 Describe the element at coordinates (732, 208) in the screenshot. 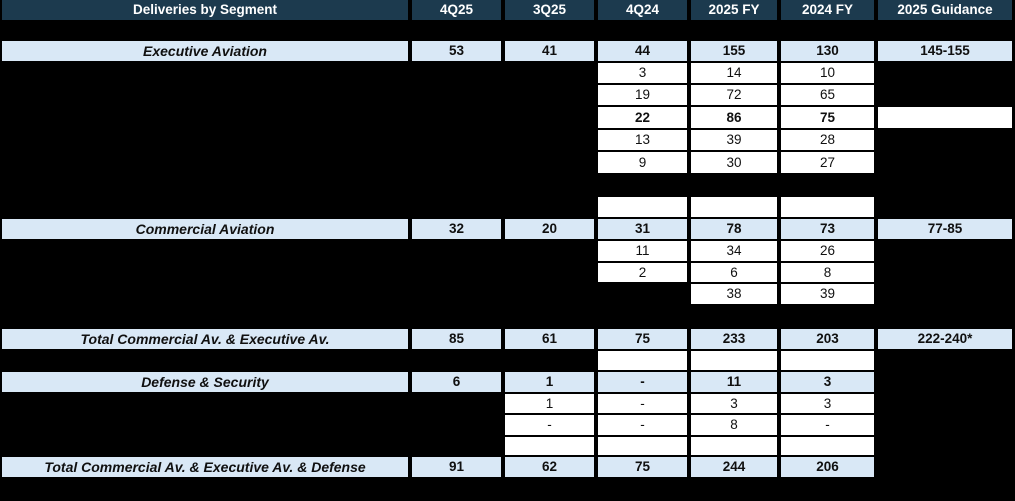

I see `empty-cell-fy-2025` at that location.